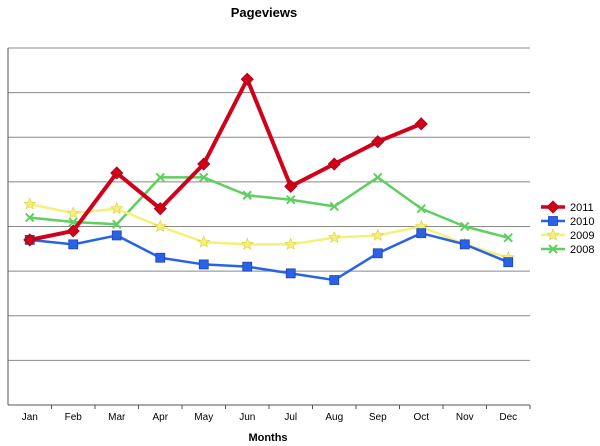 The width and height of the screenshot is (600, 446). I want to click on legend-item-2010: 2010, so click(567, 222).